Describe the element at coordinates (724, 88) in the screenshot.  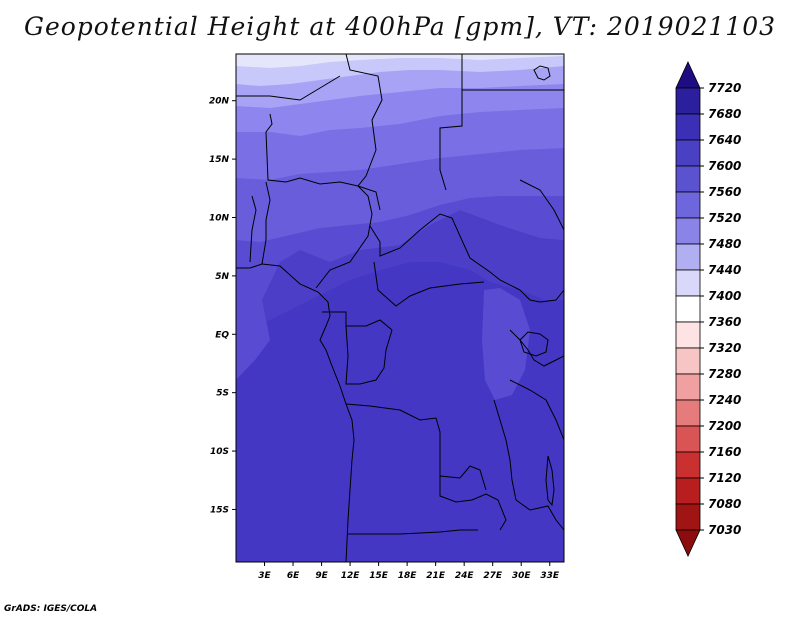
I see `colorbar-label: 7720` at that location.